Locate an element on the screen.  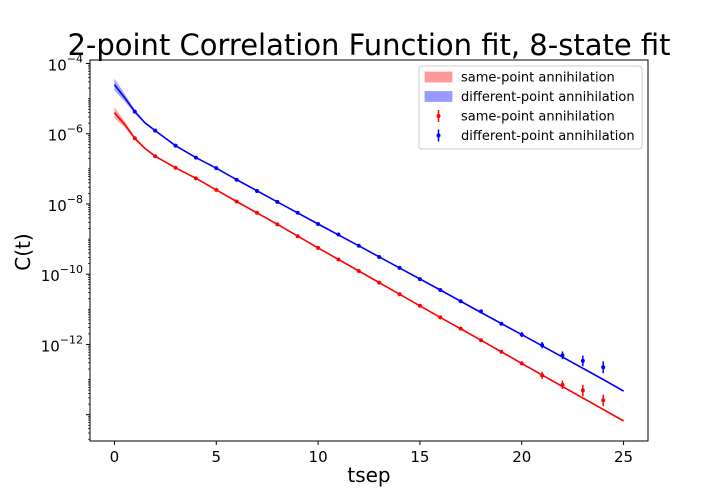
x-tick-label: 0 is located at coordinates (115, 457).